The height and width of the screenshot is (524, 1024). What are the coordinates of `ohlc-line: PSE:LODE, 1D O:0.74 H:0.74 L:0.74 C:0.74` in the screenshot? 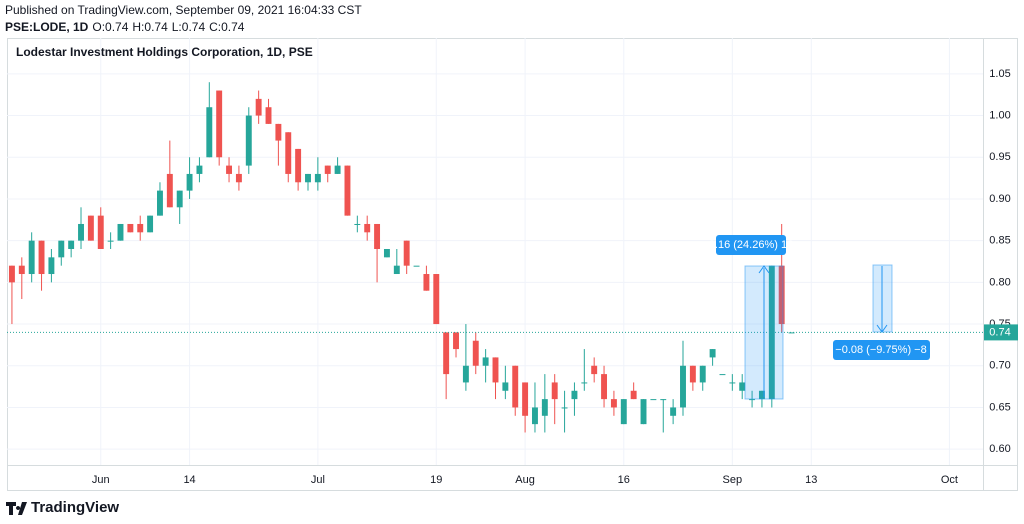 It's located at (125, 27).